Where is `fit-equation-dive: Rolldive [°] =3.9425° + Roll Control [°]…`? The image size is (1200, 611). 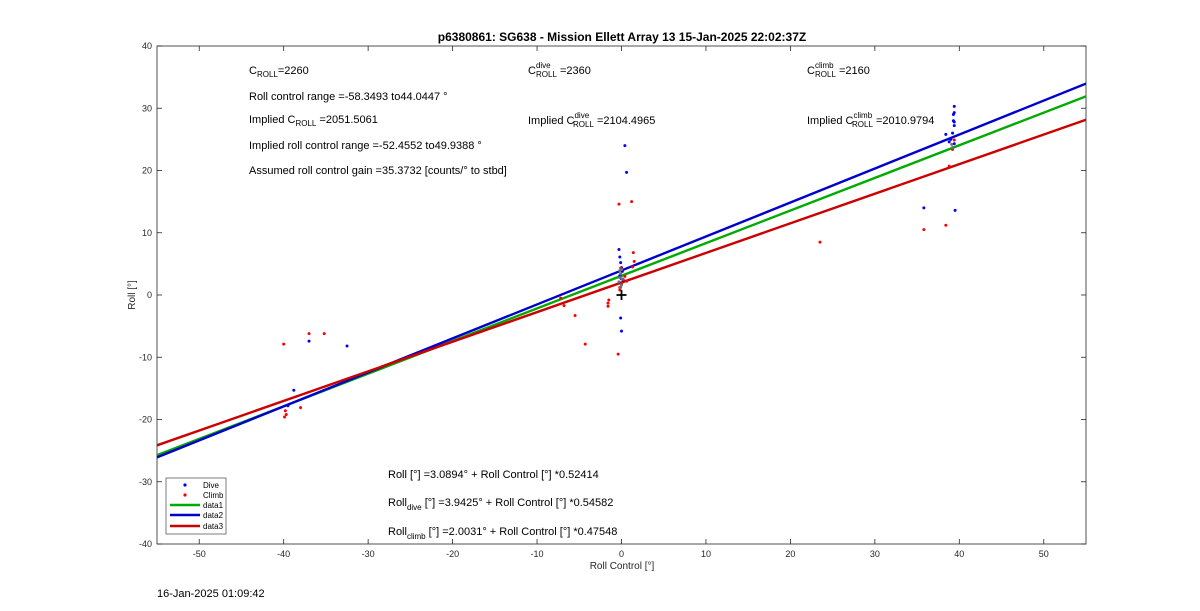
fit-equation-dive: Rolldive [°] =3.9425° + Roll Control [°]… is located at coordinates (500, 504).